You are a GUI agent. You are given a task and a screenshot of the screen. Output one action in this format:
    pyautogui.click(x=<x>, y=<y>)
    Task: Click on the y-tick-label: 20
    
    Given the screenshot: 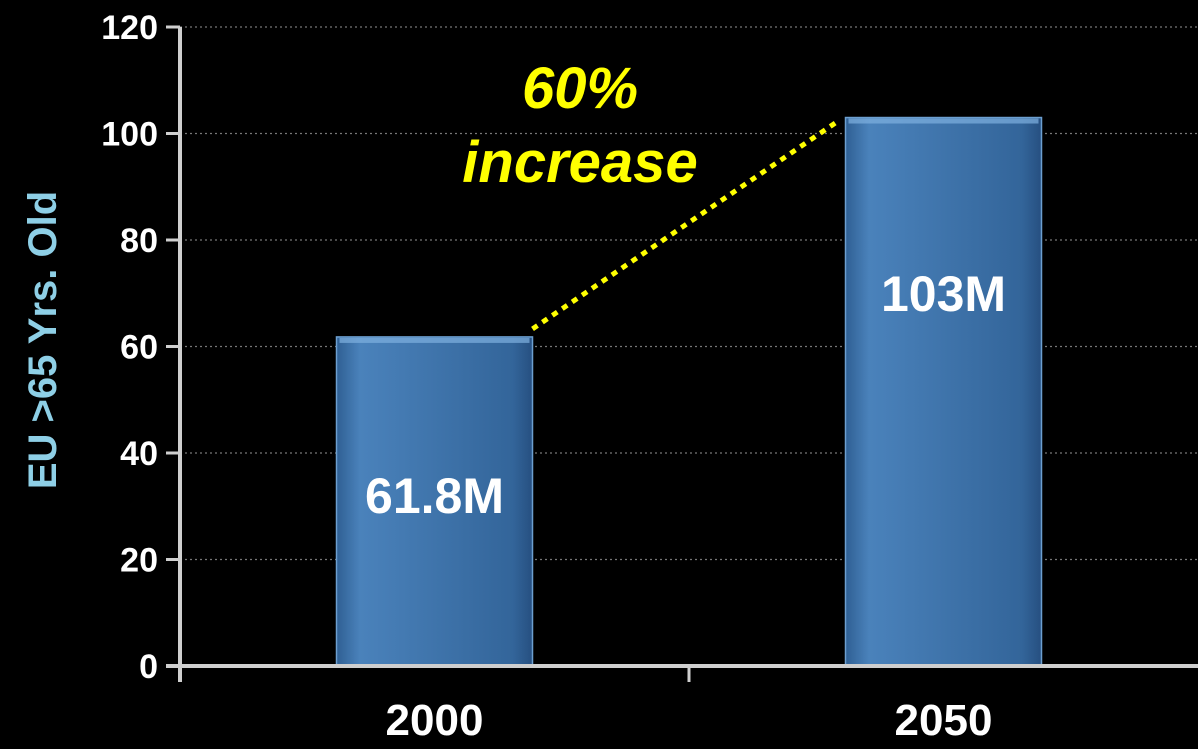 What is the action you would take?
    pyautogui.click(x=139, y=561)
    